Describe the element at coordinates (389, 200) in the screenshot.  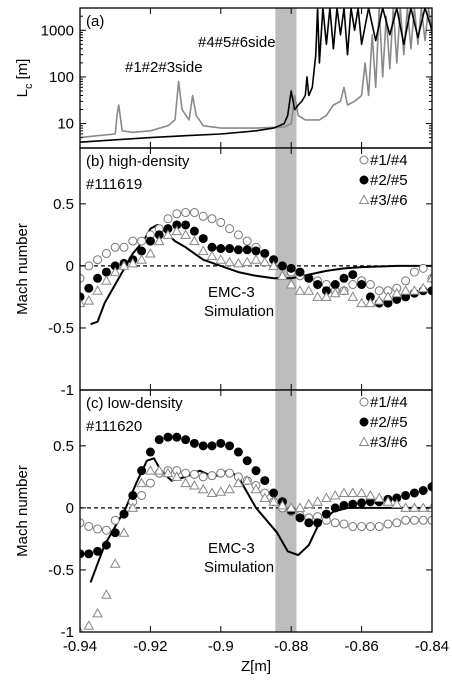
I see `legend-label: #3/#6` at that location.